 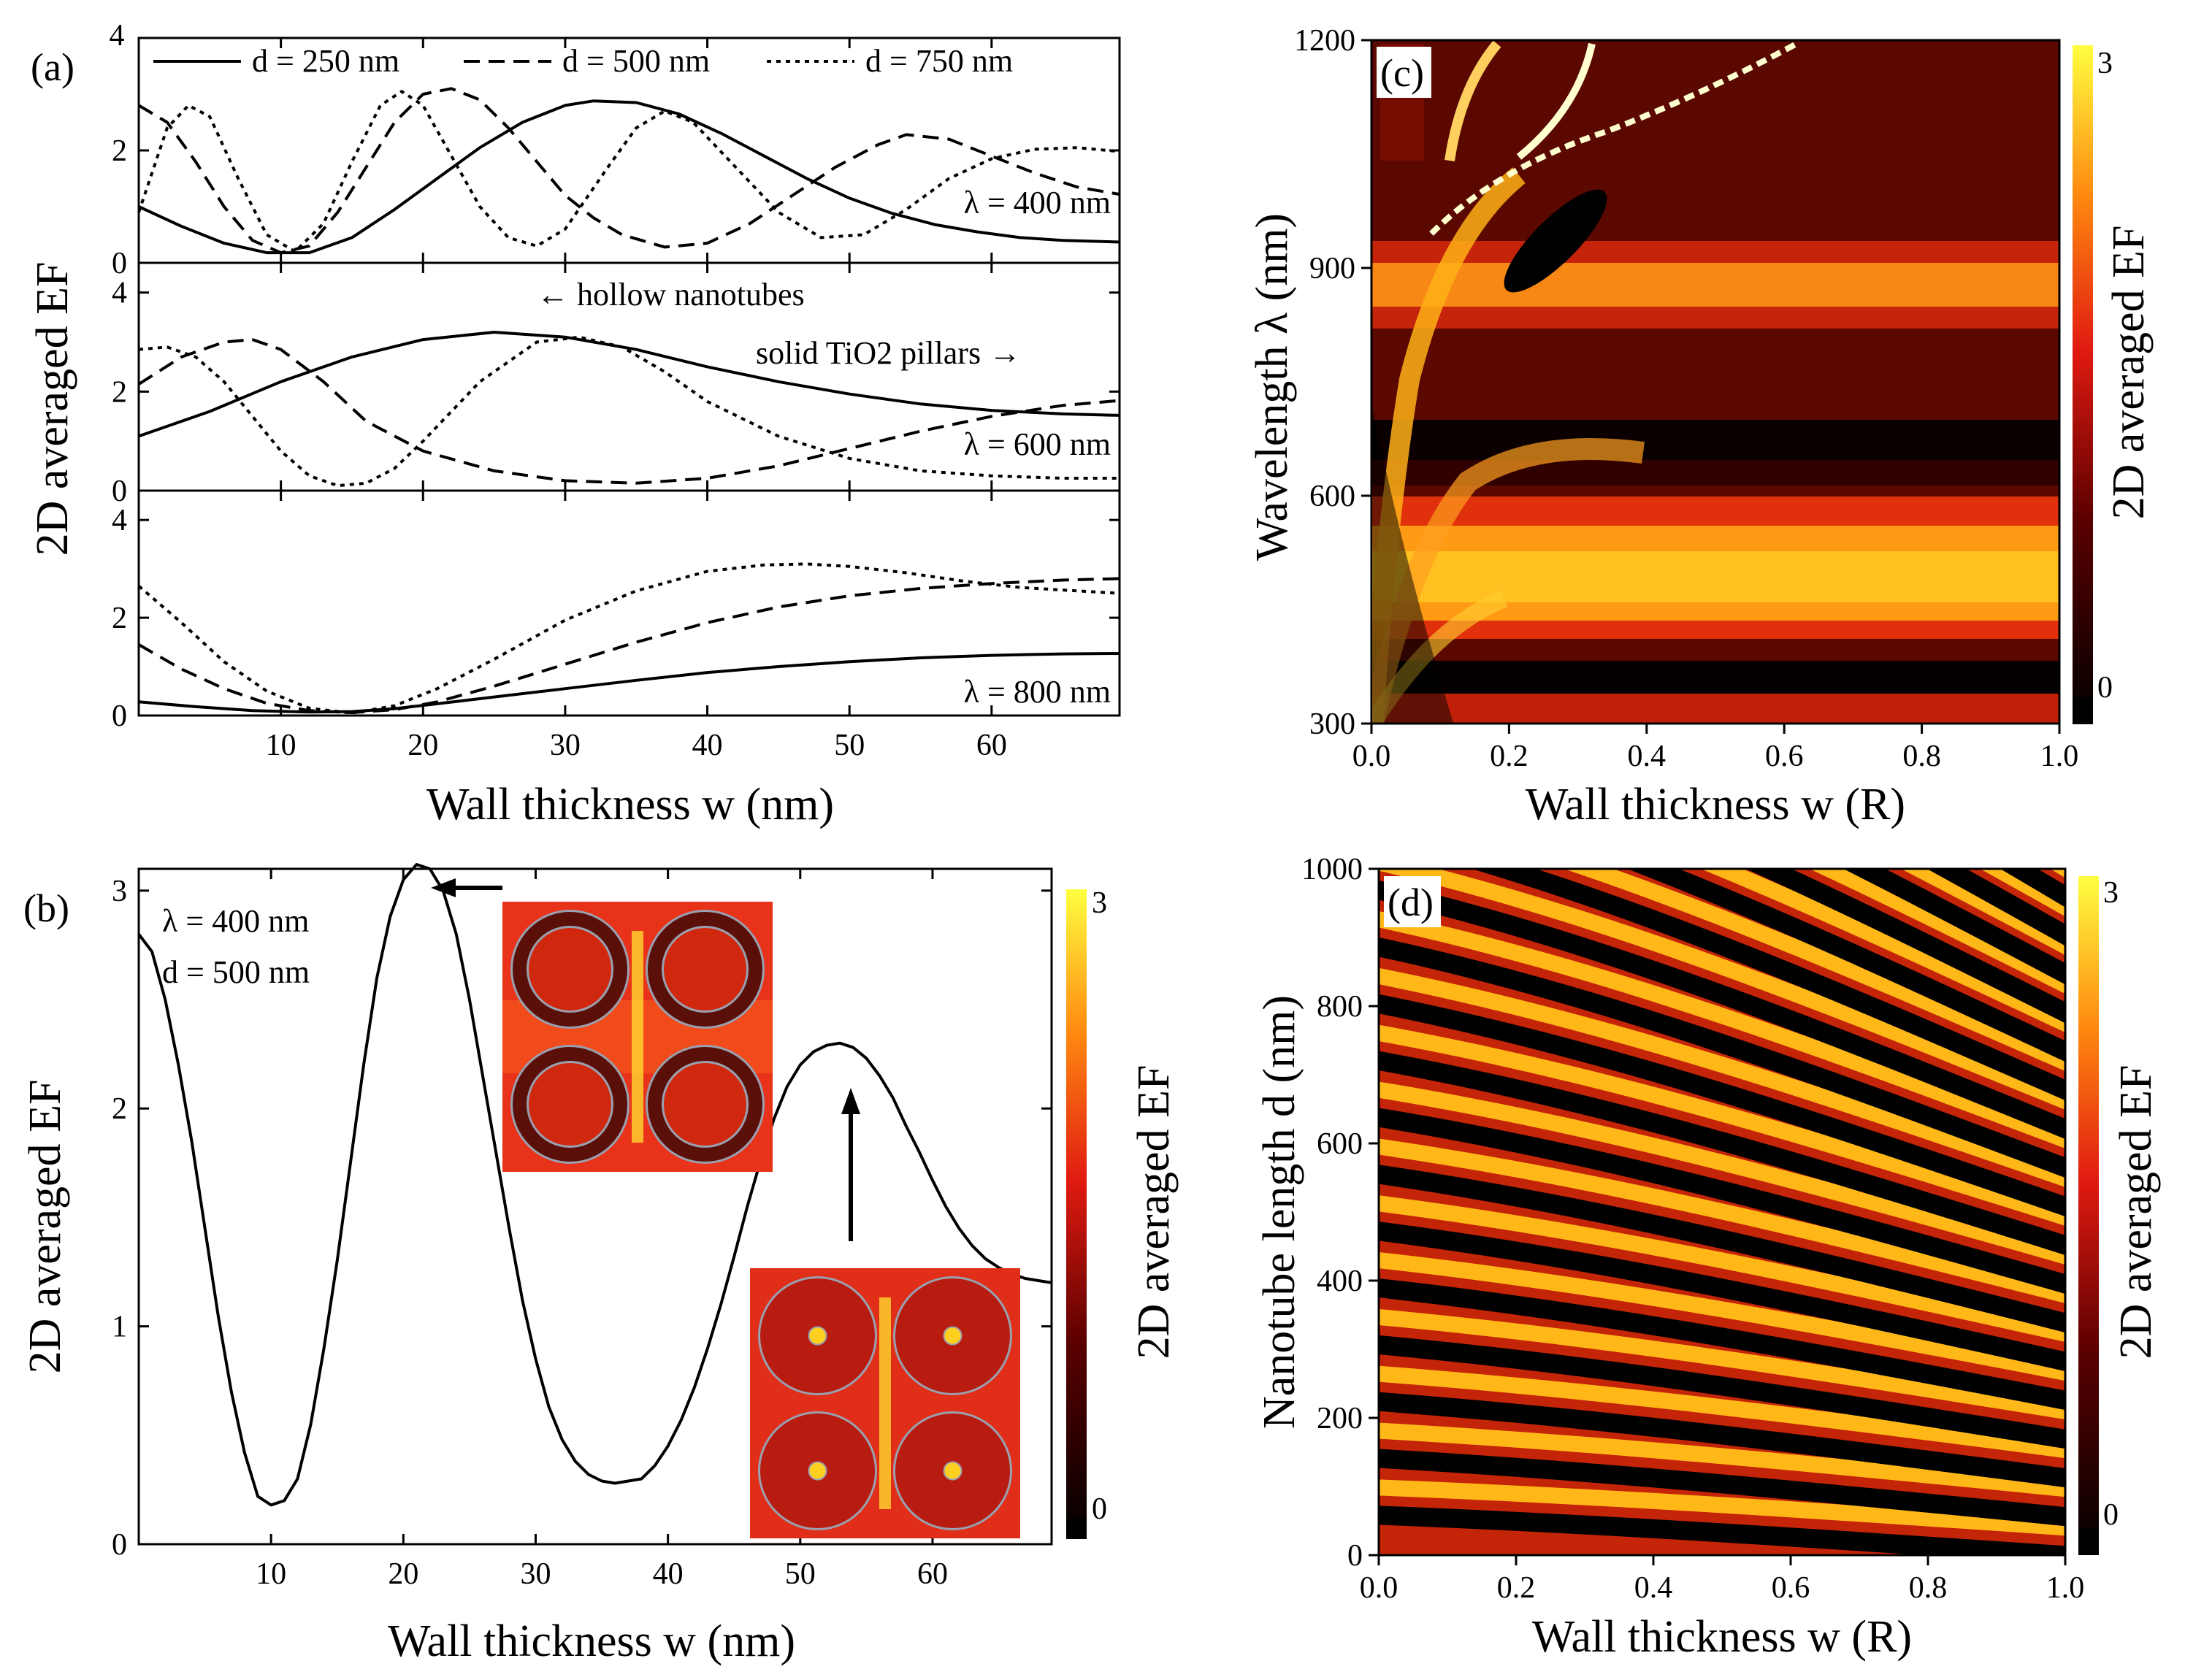 What do you see at coordinates (1037, 692) in the screenshot?
I see `a-sub3-lambda-label: λ = 800 nm` at bounding box center [1037, 692].